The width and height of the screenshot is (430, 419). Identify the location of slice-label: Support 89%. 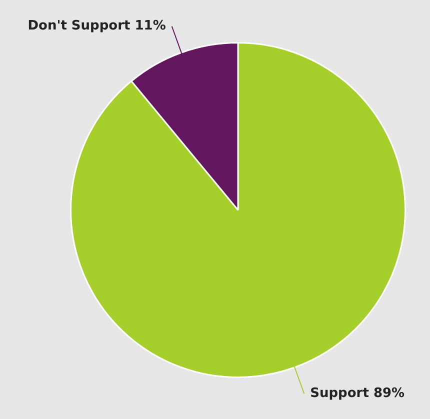
(357, 394).